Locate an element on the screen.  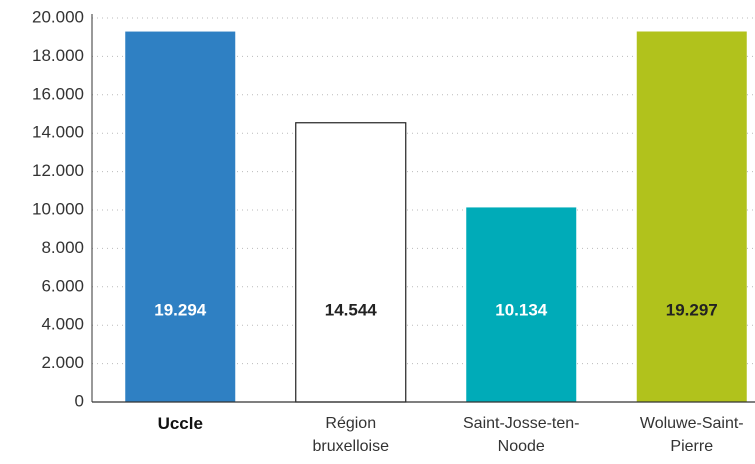
y-tick-label: 14.000 is located at coordinates (58, 132).